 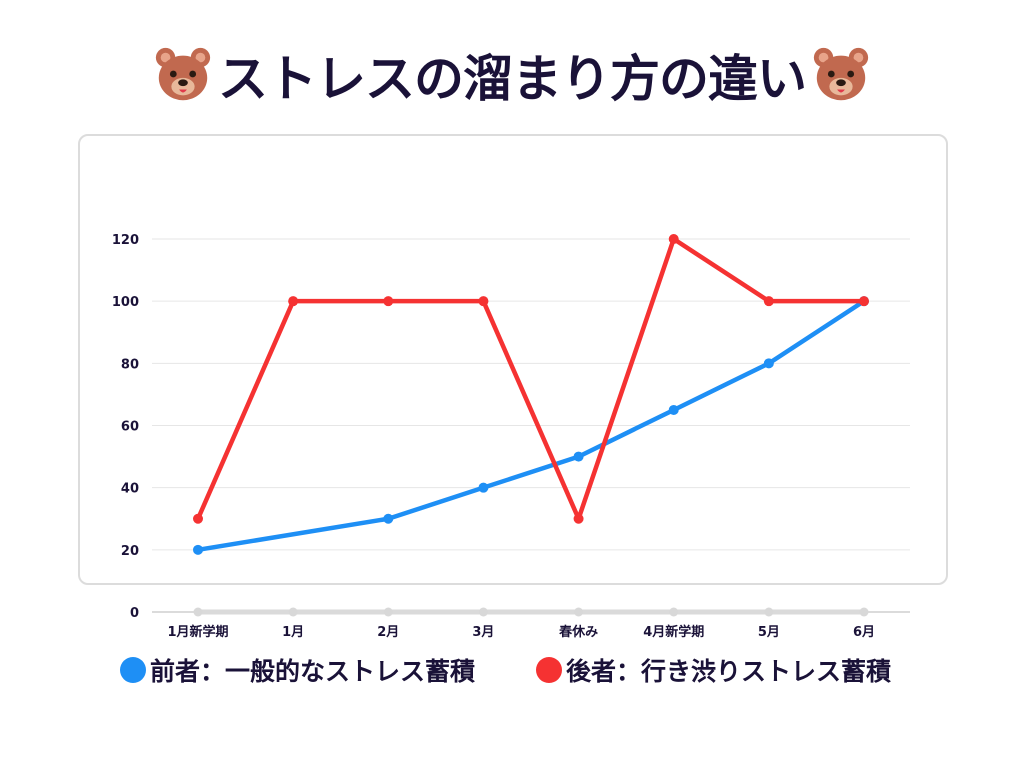 I want to click on y-tick-label: 60, so click(x=130, y=427).